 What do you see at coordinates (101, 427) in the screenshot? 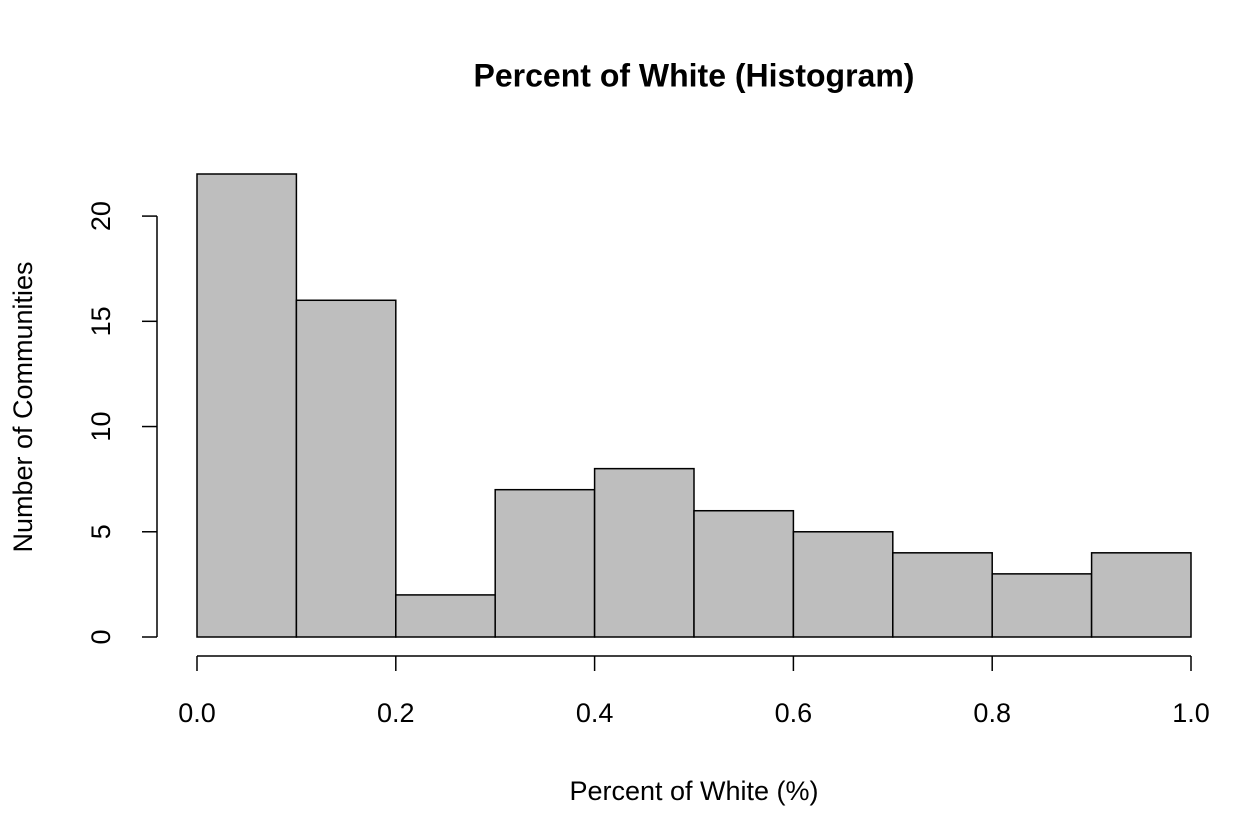
I see `y-tick-label: 10` at bounding box center [101, 427].